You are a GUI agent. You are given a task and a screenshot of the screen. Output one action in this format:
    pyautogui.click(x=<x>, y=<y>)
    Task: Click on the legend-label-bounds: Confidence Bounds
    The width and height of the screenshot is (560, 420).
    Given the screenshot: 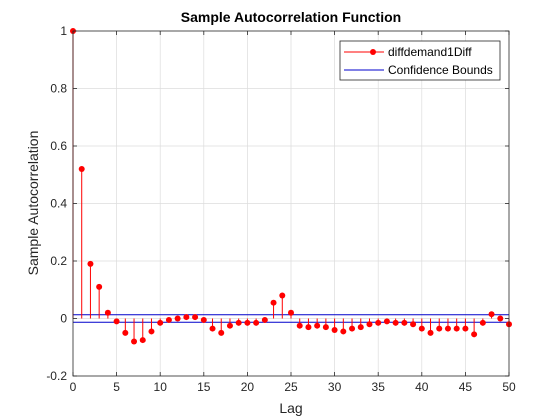 What is the action you would take?
    pyautogui.click(x=440, y=70)
    